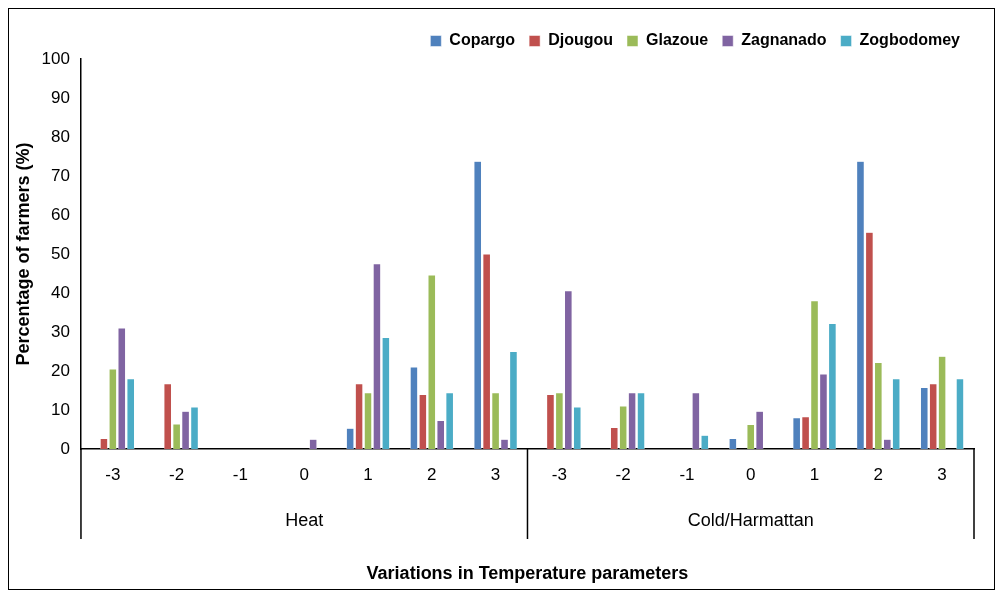 This screenshot has width=1007, height=606. Describe the element at coordinates (784, 40) in the screenshot. I see `legend-label: Zagnanado` at that location.